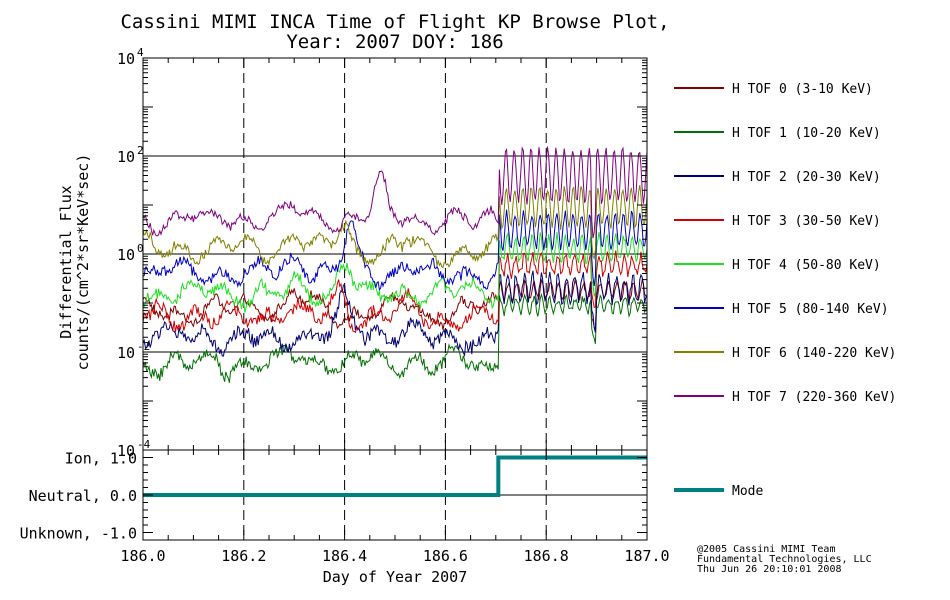 This screenshot has height=600, width=950. I want to click on mode-line, so click(395, 476).